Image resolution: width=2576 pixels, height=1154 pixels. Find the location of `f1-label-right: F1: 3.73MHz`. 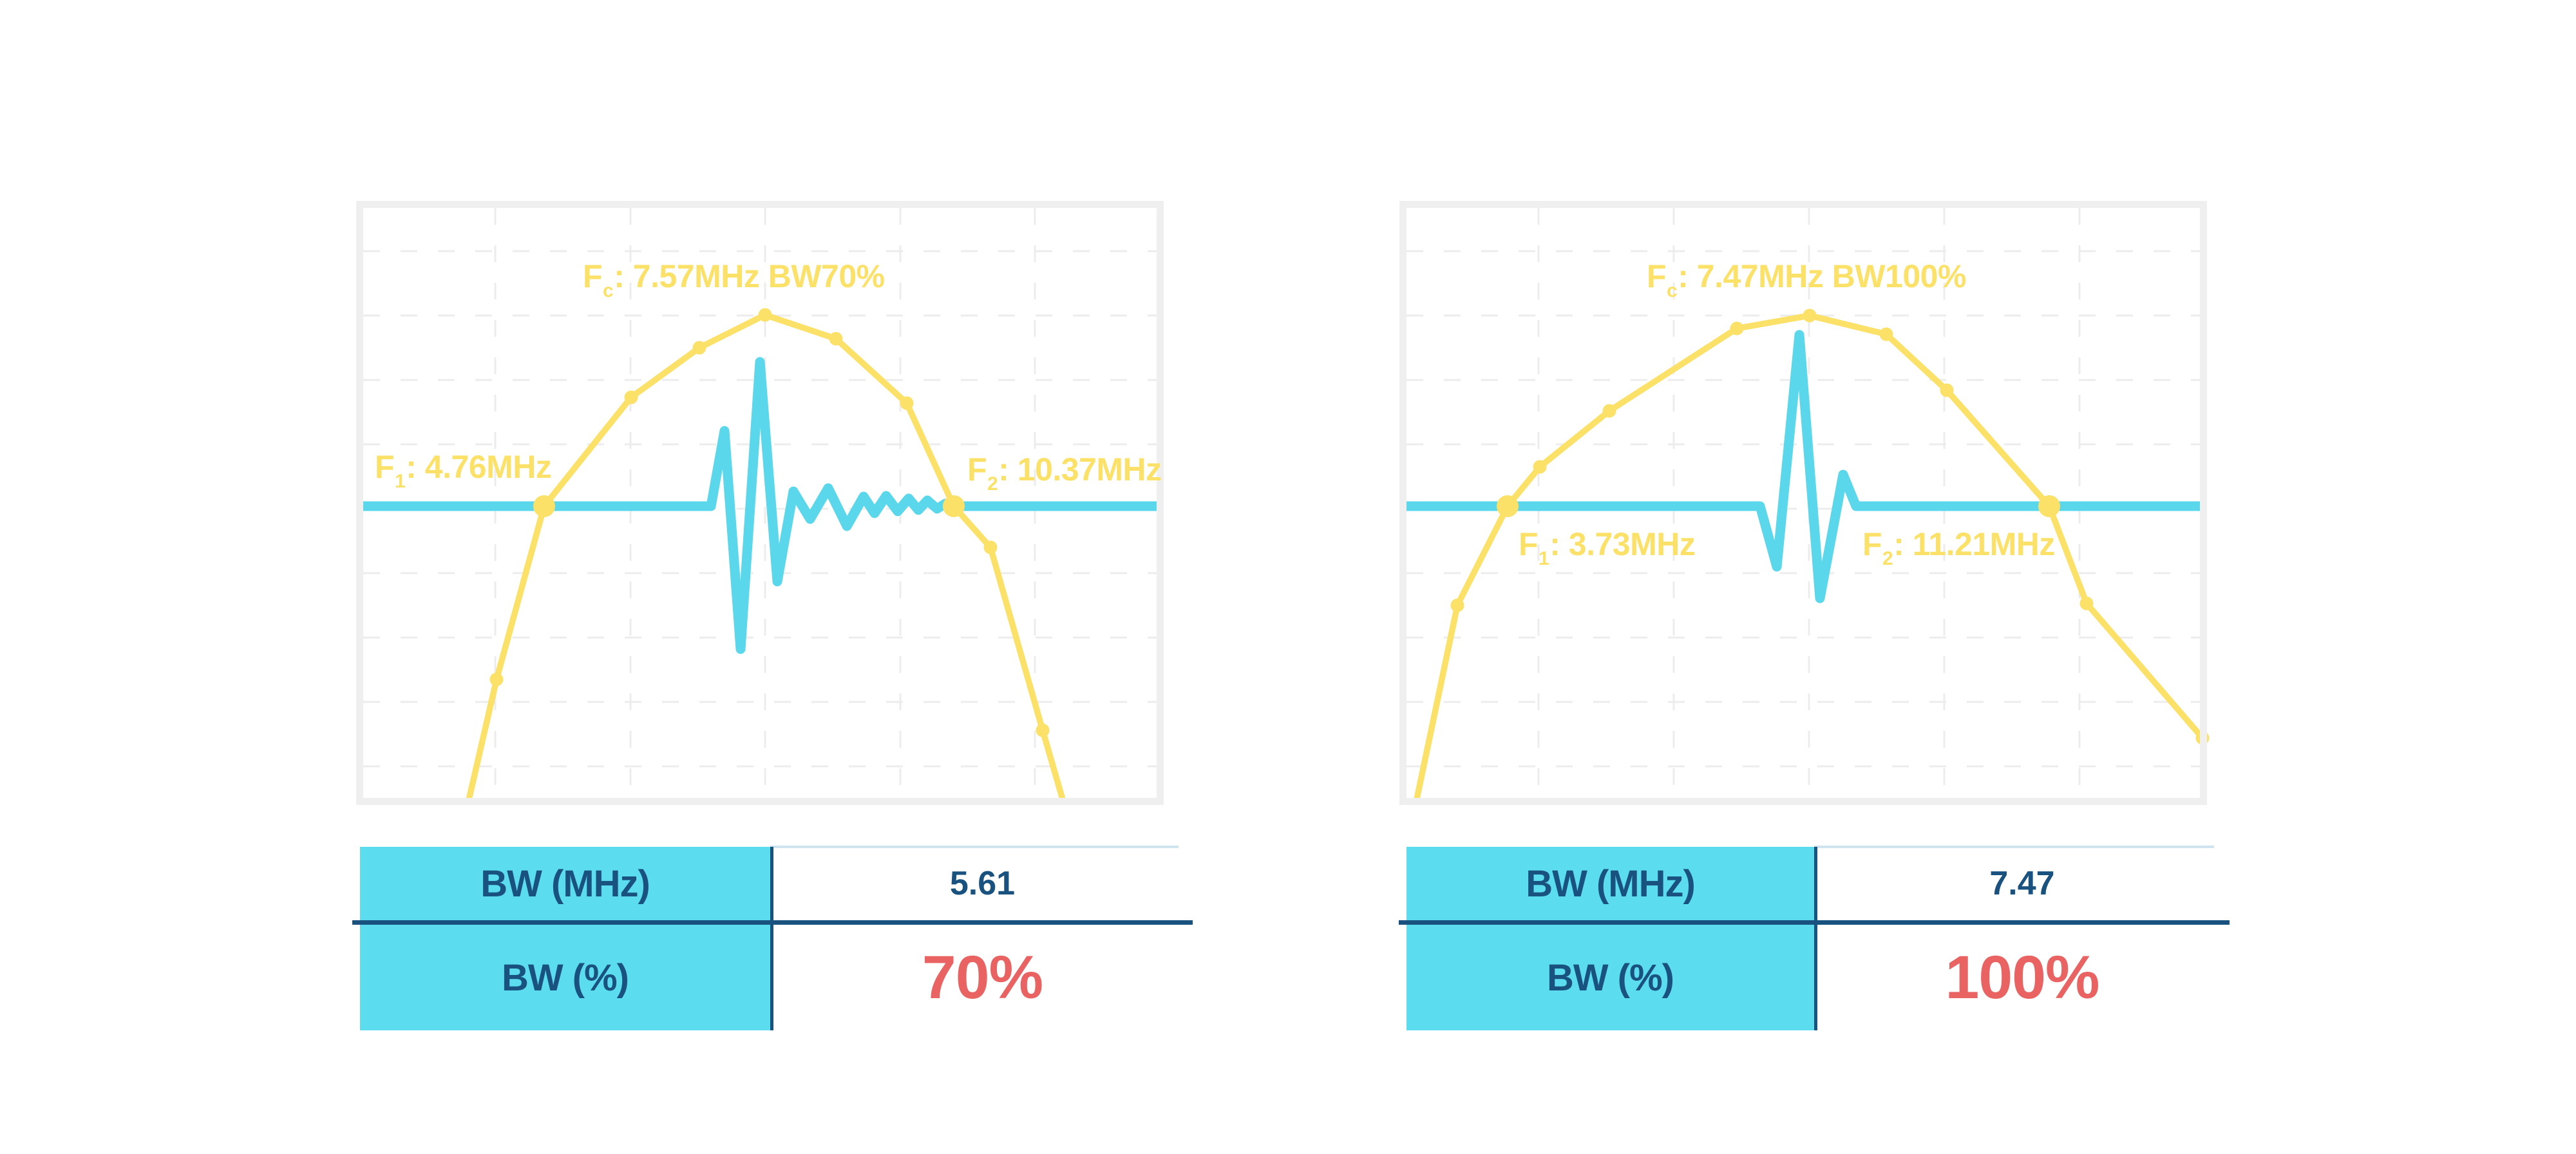

f1-label-right: F1: 3.73MHz is located at coordinates (1607, 547).